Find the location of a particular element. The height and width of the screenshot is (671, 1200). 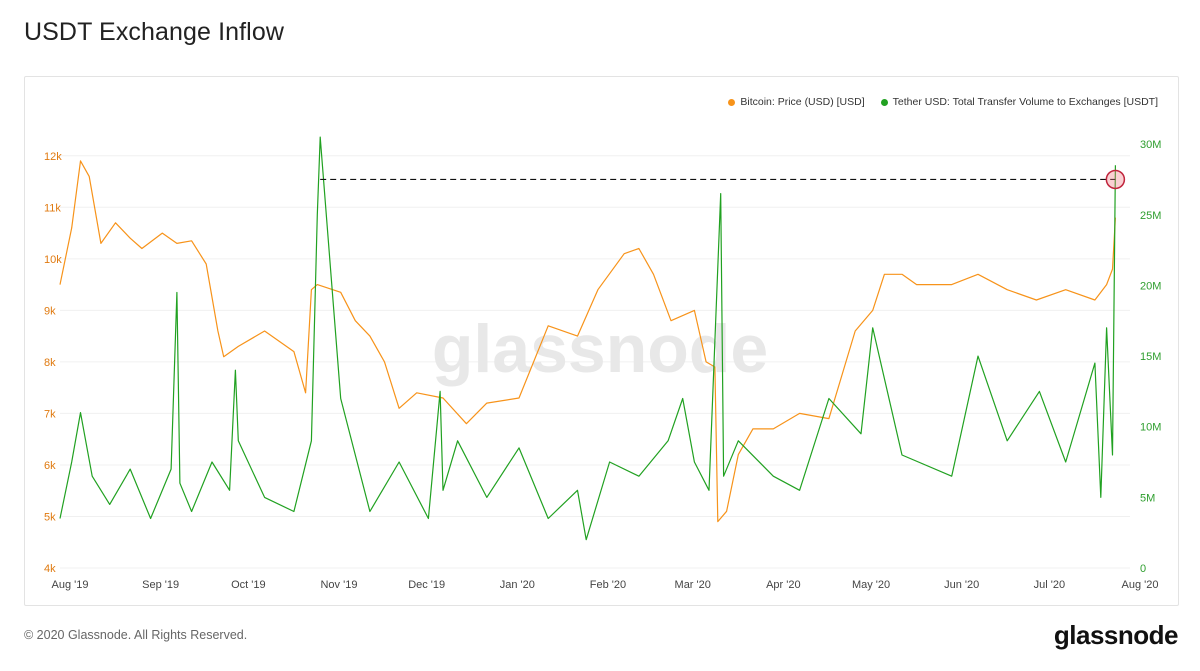

x-tick-label: Jan '20 is located at coordinates (517, 585).